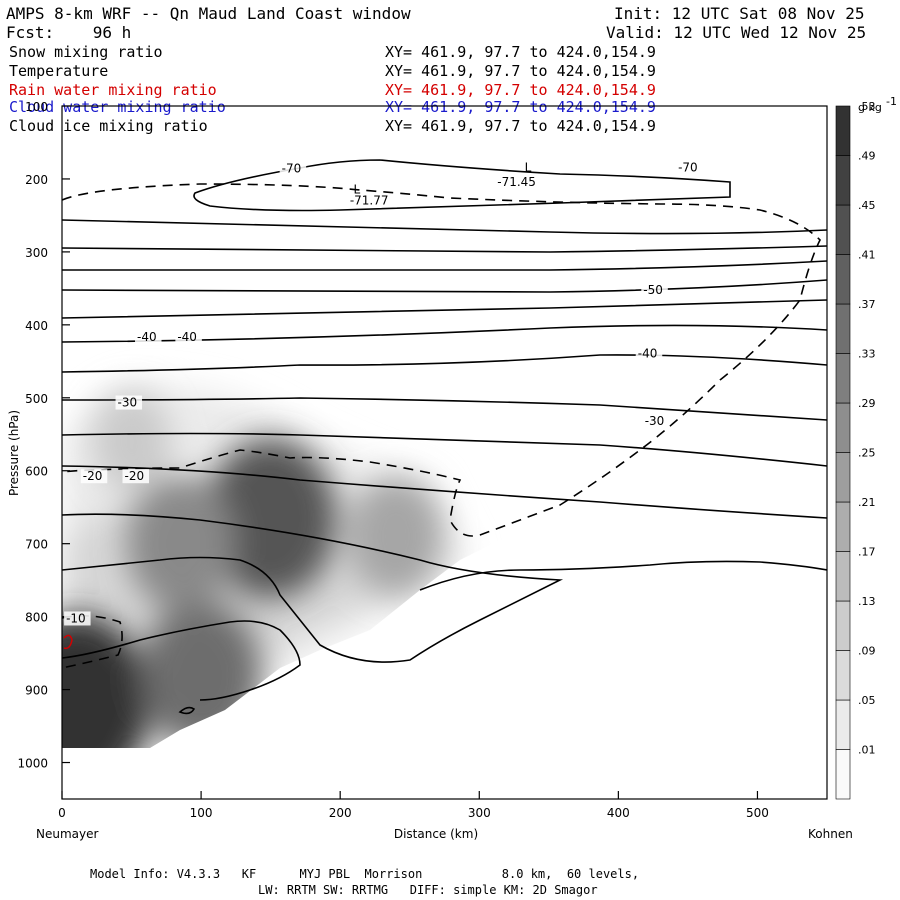 Image resolution: width=900 pixels, height=900 pixels. What do you see at coordinates (444, 363) in the screenshot?
I see `contour-minus40` at bounding box center [444, 363].